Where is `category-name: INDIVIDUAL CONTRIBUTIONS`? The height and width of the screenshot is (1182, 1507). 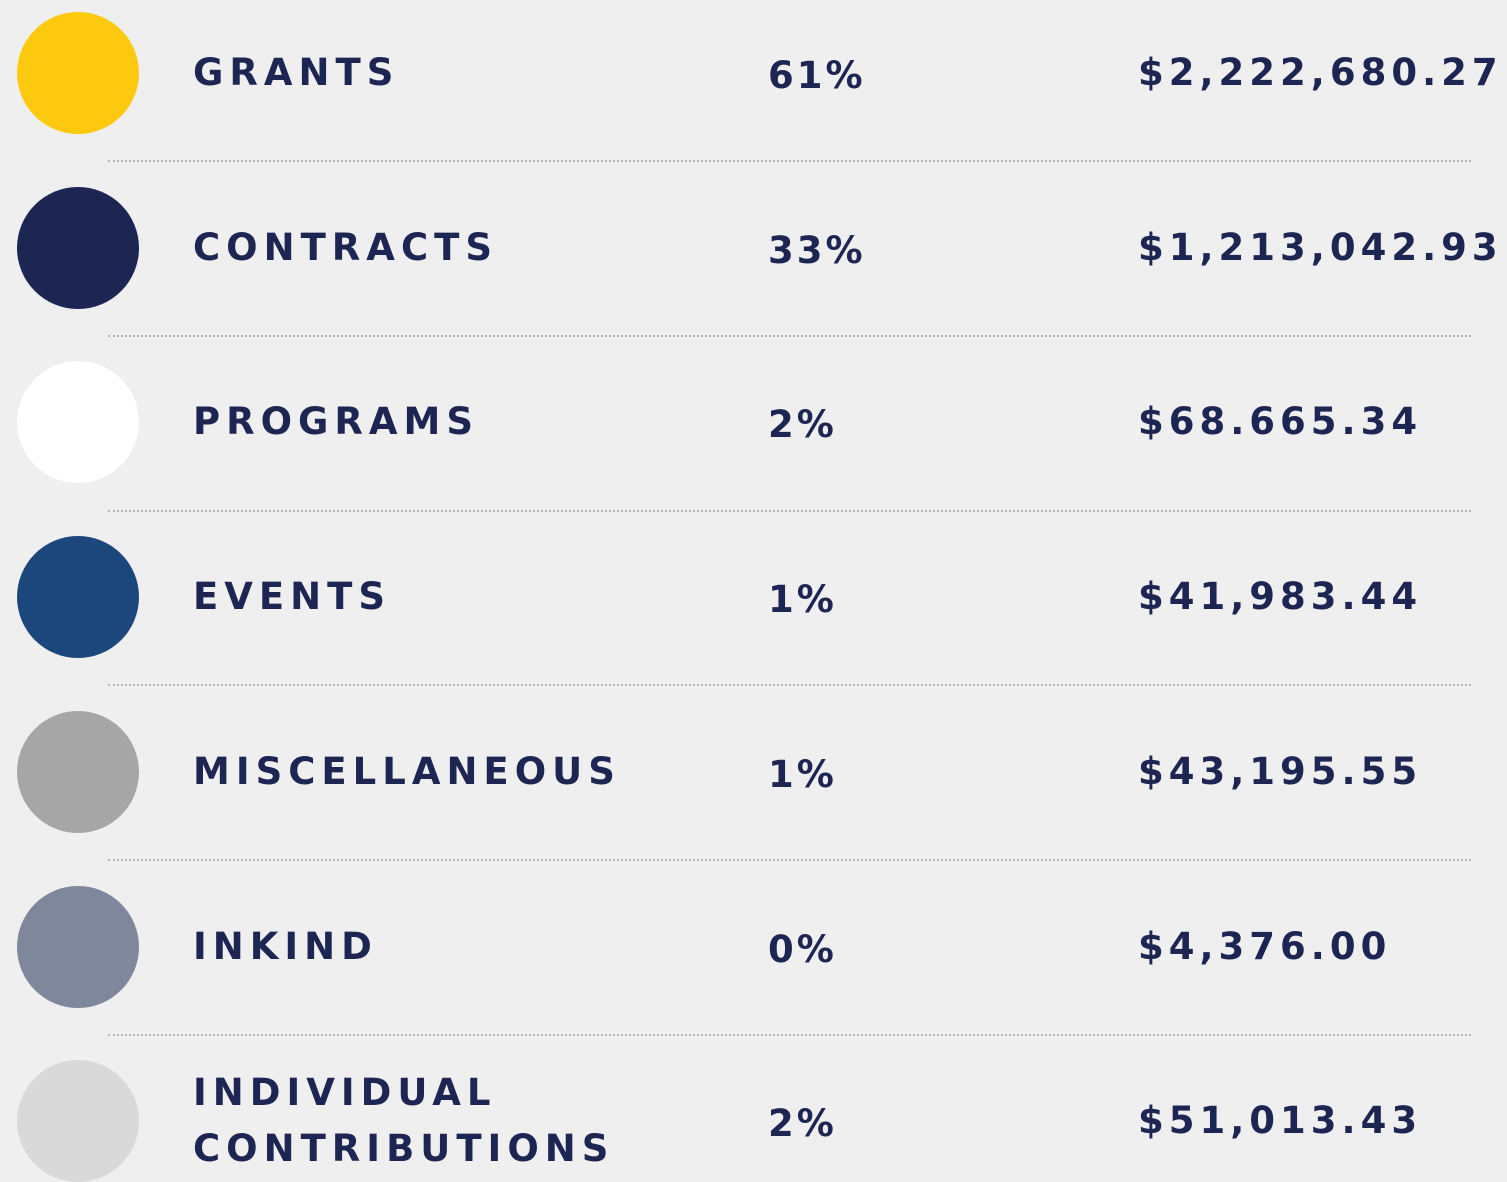 category-name: INDIVIDUAL CONTRIBUTIONS is located at coordinates (404, 1121).